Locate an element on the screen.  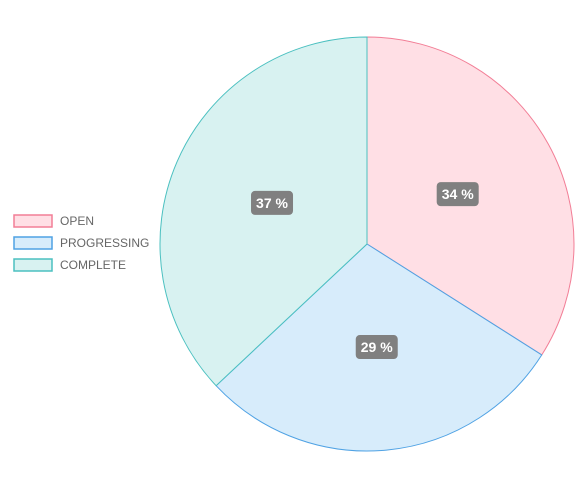
legend-item-complete: COMPLETE is located at coordinates (69, 265).